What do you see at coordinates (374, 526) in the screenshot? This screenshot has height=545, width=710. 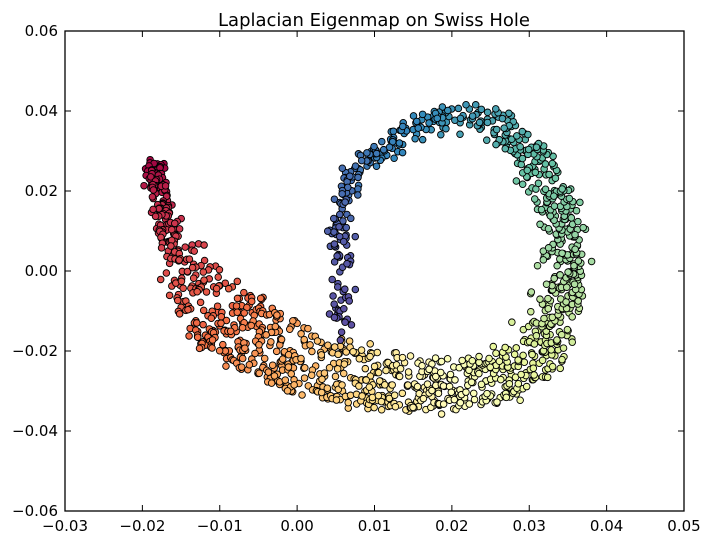 I see `x-tick-label: 0.01` at bounding box center [374, 526].